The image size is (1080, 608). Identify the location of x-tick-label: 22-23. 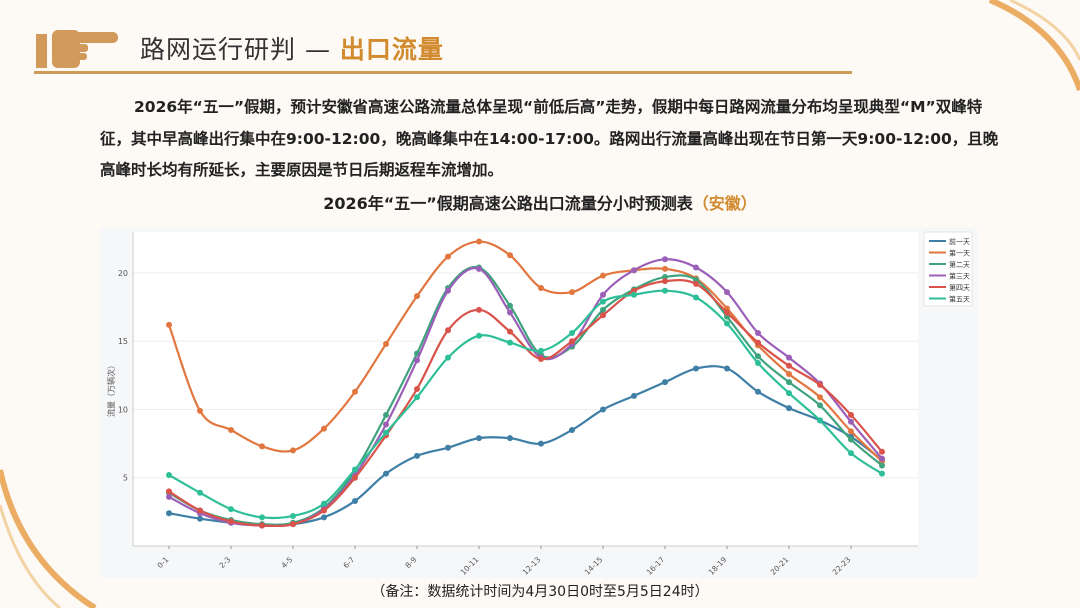
(842, 566).